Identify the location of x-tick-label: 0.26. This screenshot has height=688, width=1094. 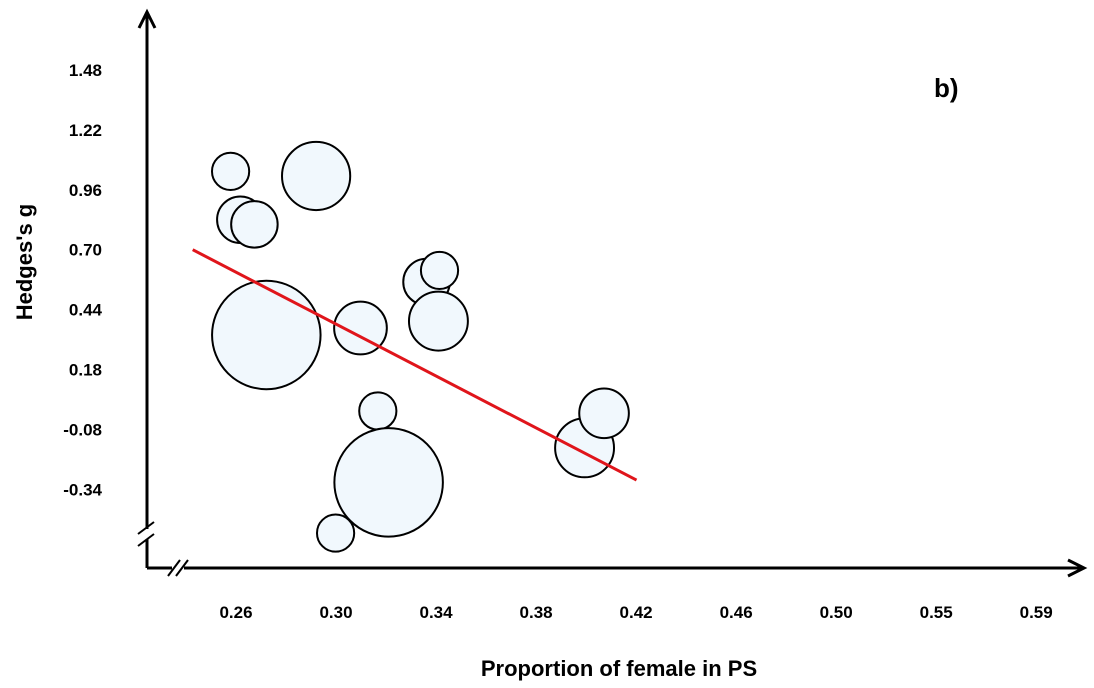
(235, 612).